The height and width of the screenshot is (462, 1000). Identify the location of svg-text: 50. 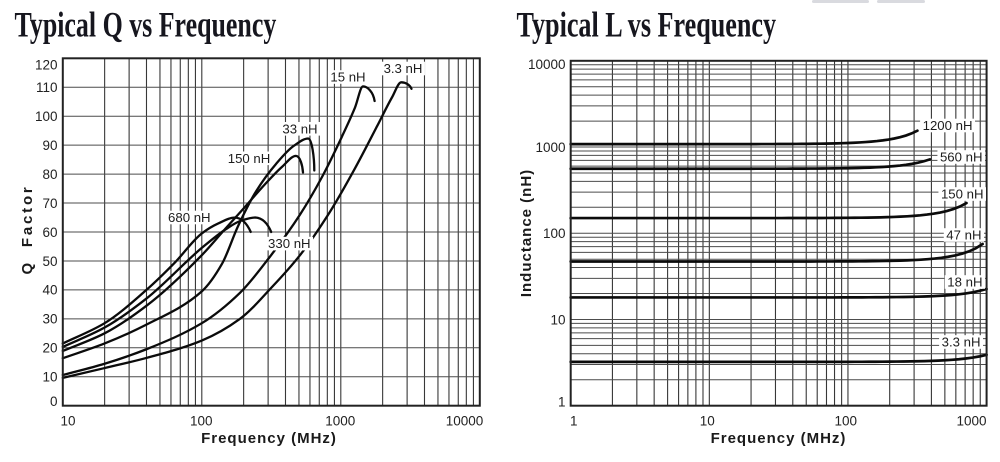
(49, 261).